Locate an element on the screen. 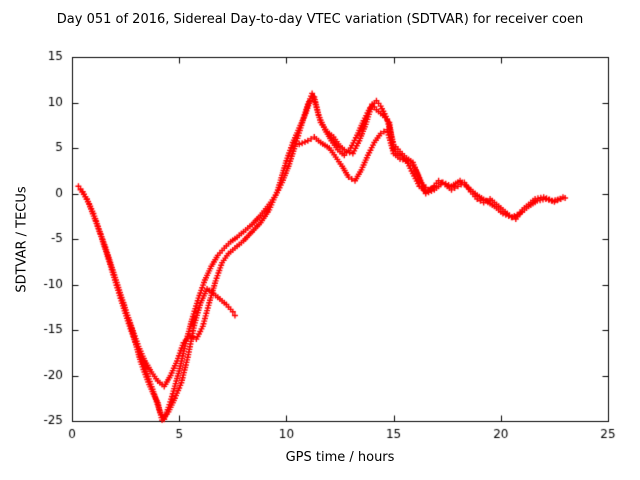 Image resolution: width=640 pixels, height=480 pixels. y-axis-label: SDTVAR / TECUs is located at coordinates (22, 239).